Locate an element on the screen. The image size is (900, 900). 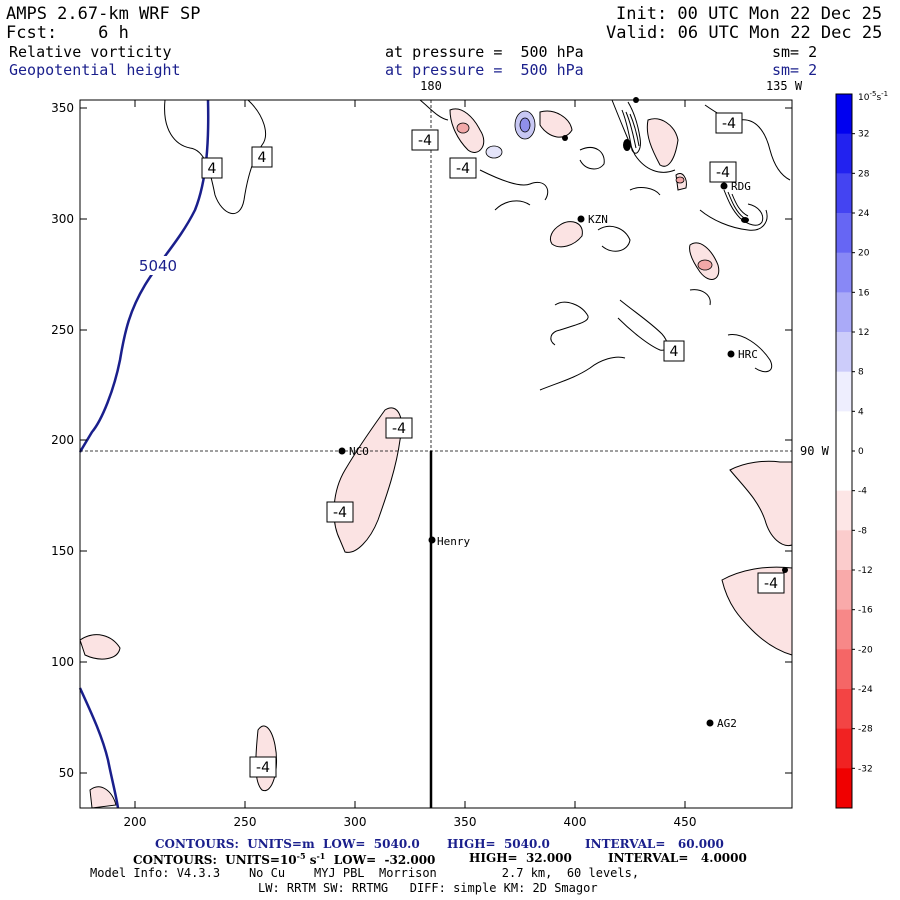
footer-height-interval: INTERVAL= 60.000 is located at coordinates (654, 844).